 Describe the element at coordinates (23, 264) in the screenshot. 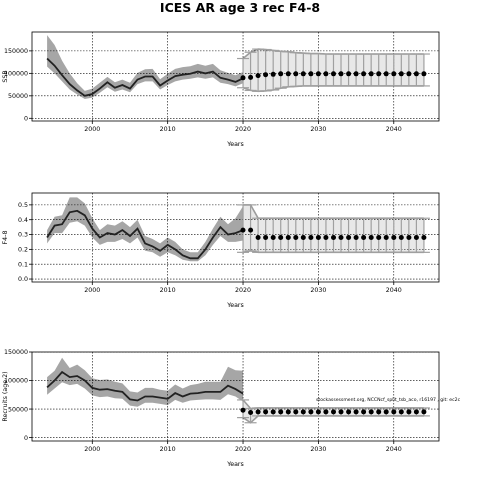

I see `y-tick-label: 0.1` at that location.